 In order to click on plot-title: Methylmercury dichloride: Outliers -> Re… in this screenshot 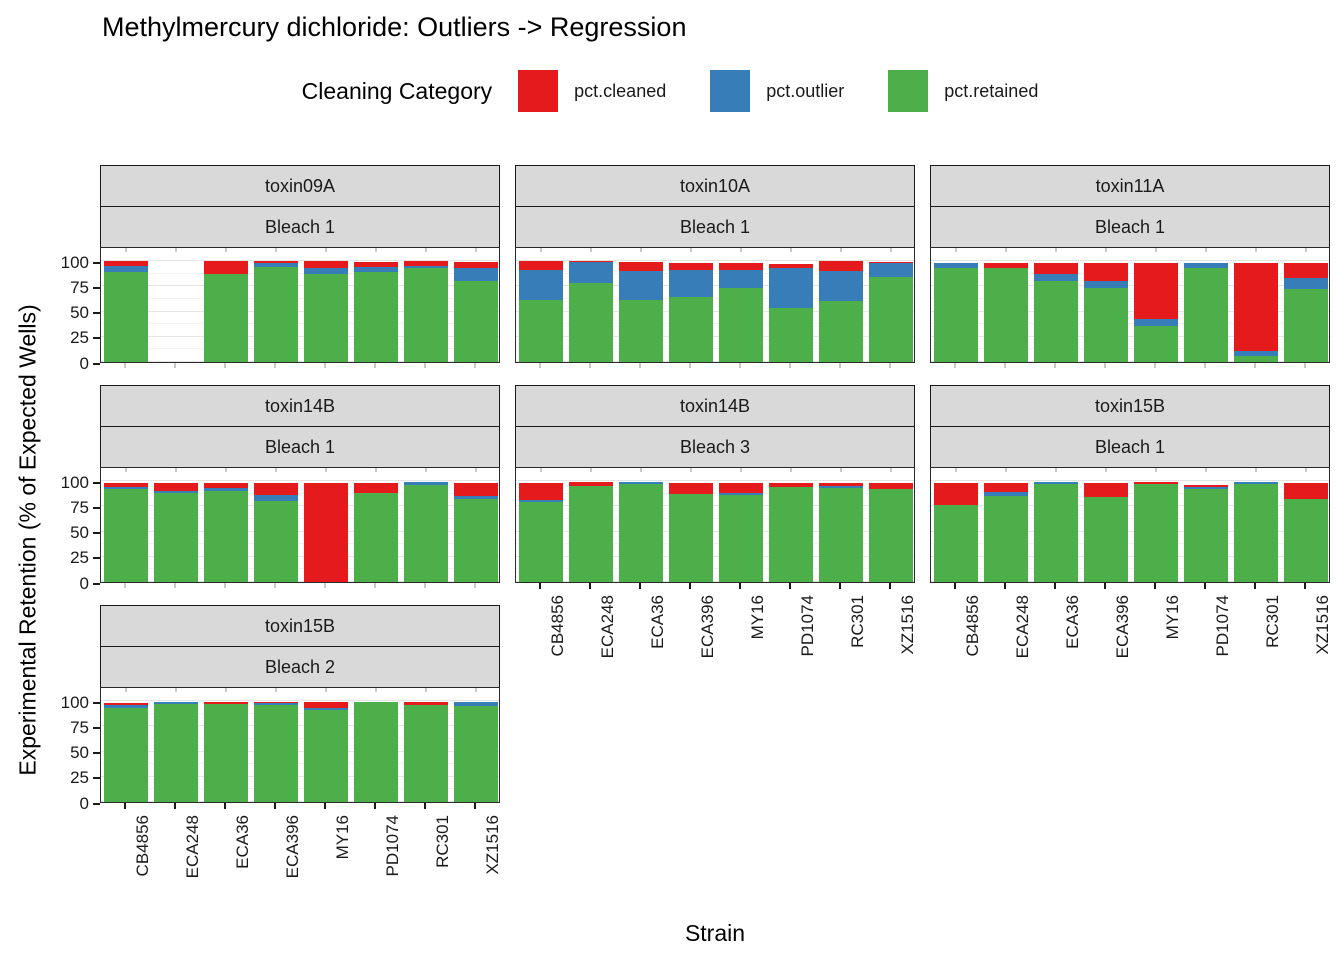, I will do `click(394, 27)`.